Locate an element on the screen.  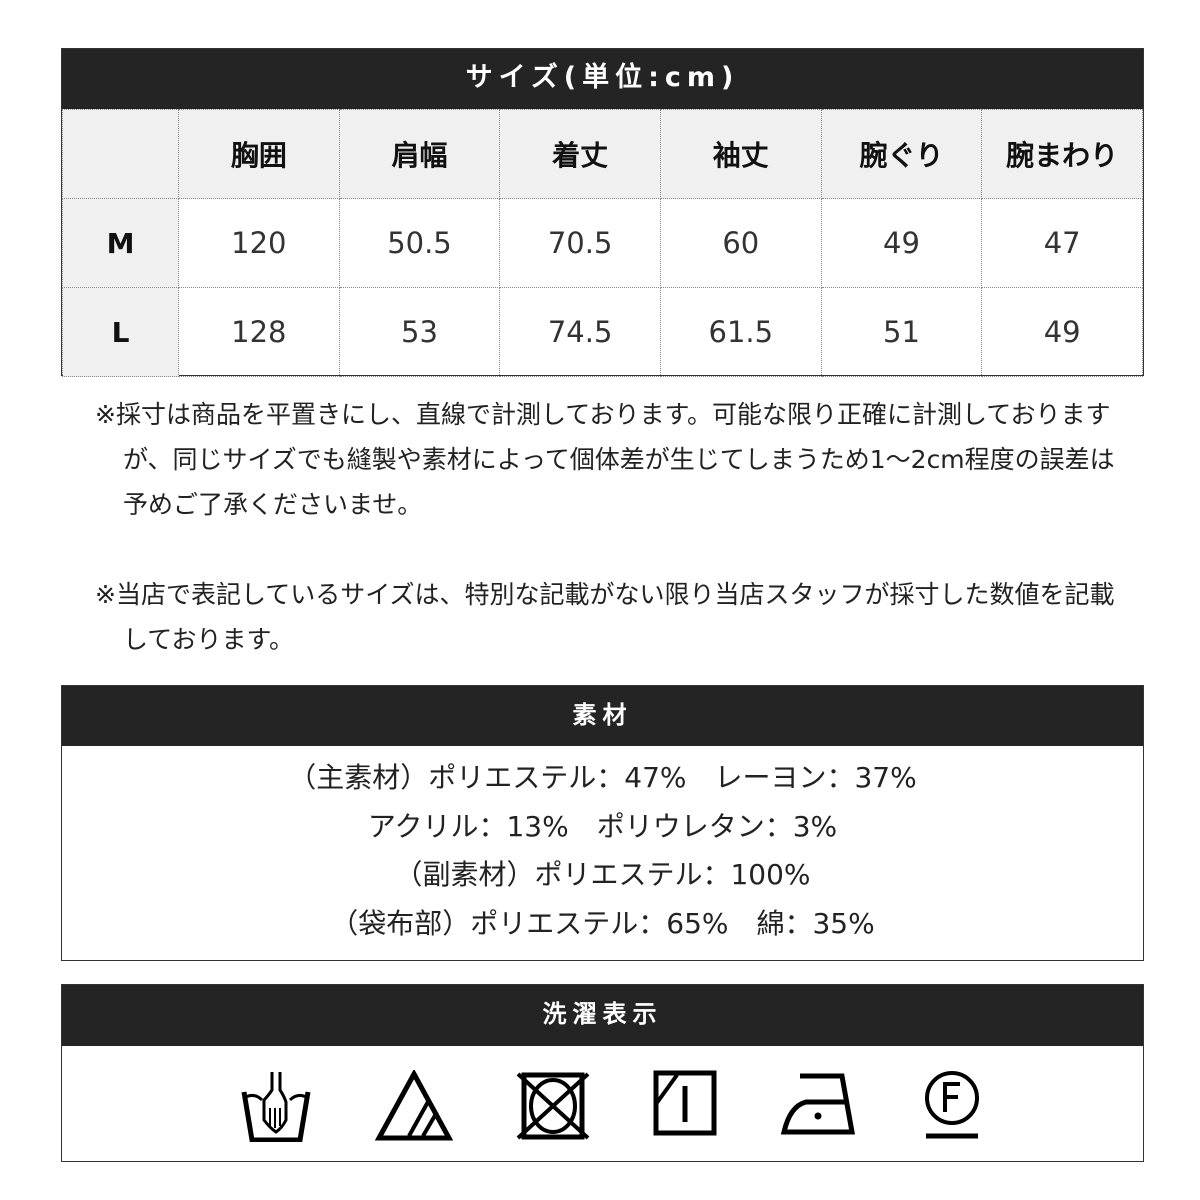
header-cell: 腕まわり is located at coordinates (1062, 154).